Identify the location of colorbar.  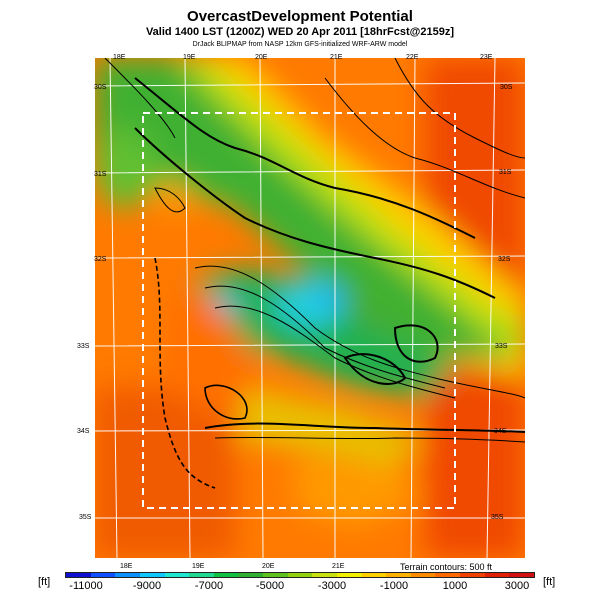
(300, 575).